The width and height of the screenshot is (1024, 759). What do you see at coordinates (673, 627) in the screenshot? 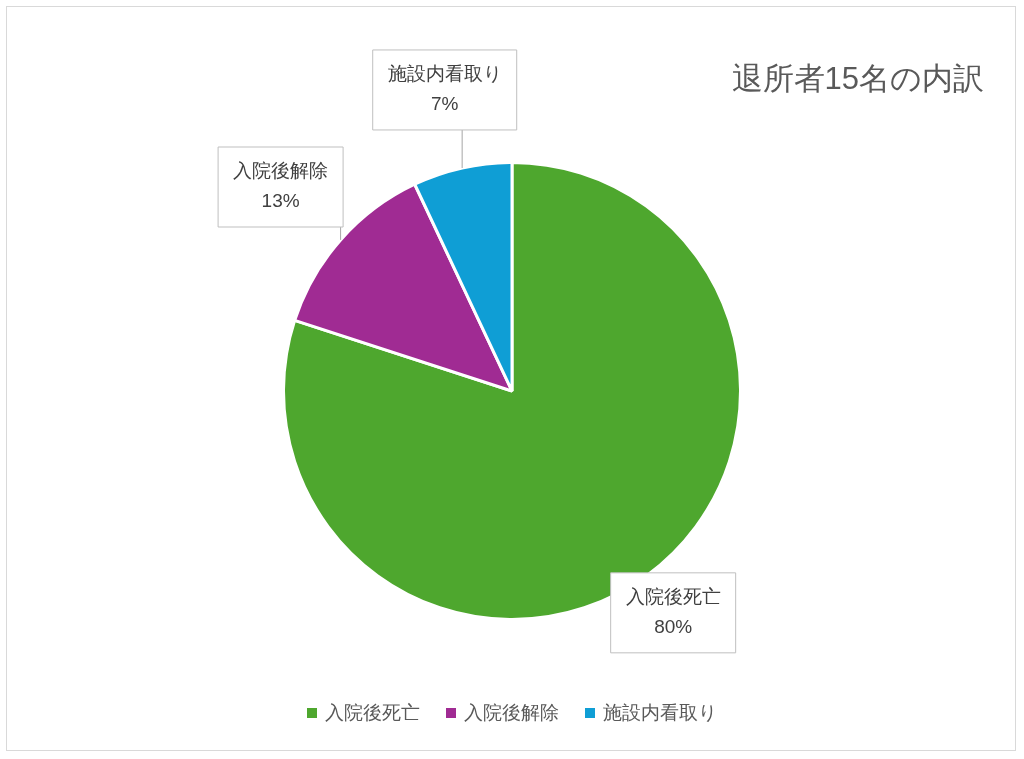
I see `data-label: 80%` at bounding box center [673, 627].